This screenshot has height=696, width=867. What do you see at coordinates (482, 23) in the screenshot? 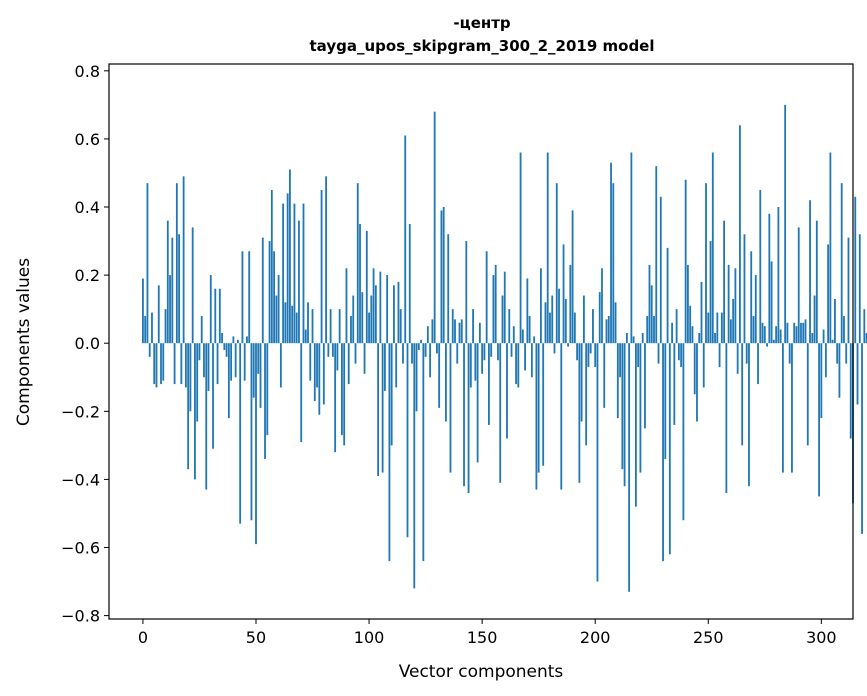
I see `chart-title-line-1: -центр` at bounding box center [482, 23].